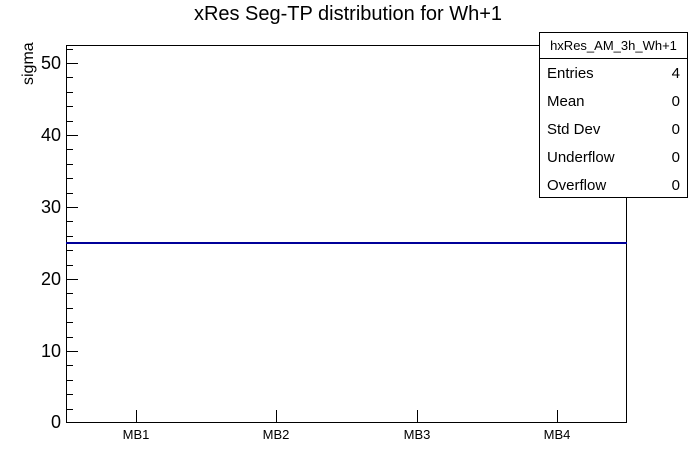 This screenshot has height=472, width=696. Describe the element at coordinates (570, 73) in the screenshot. I see `stats-row-label: Entries` at that location.